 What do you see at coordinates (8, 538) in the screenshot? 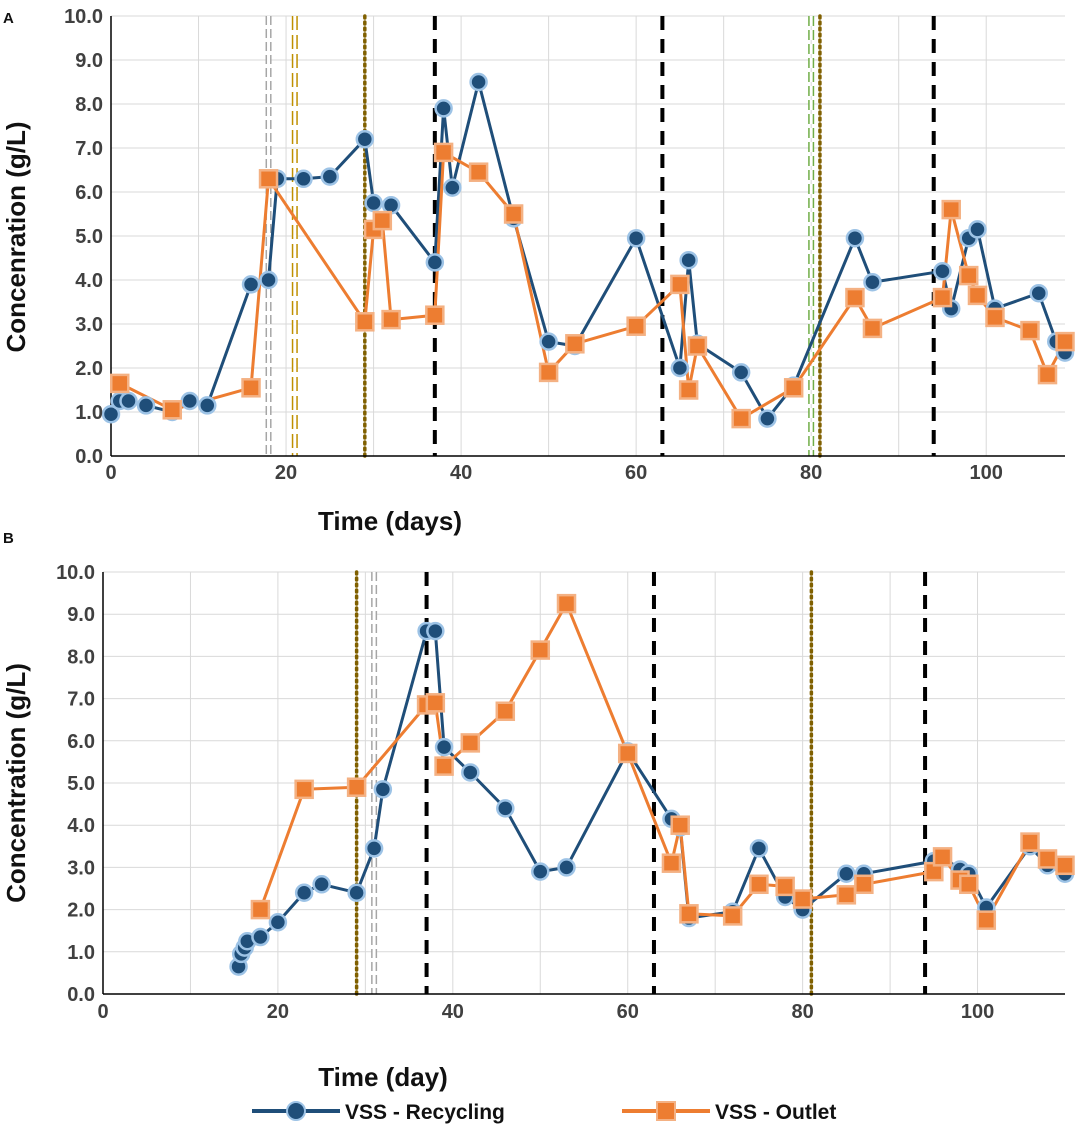
I see `panel-b-letter: B` at bounding box center [8, 538].